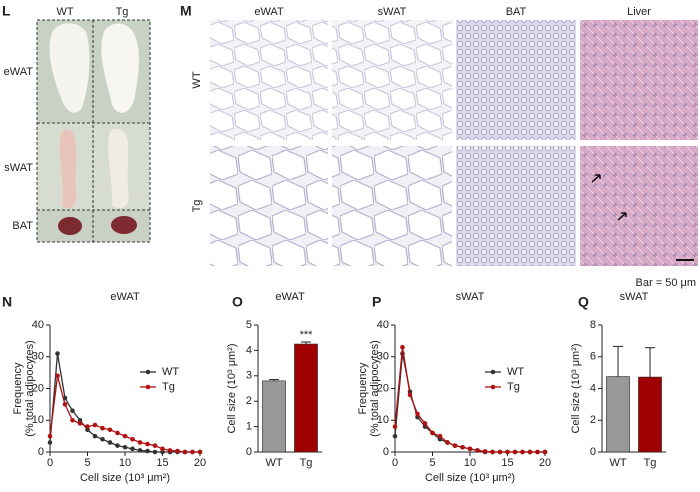  What do you see at coordinates (470, 297) in the screenshot?
I see `chart-title: sWAT` at bounding box center [470, 297].